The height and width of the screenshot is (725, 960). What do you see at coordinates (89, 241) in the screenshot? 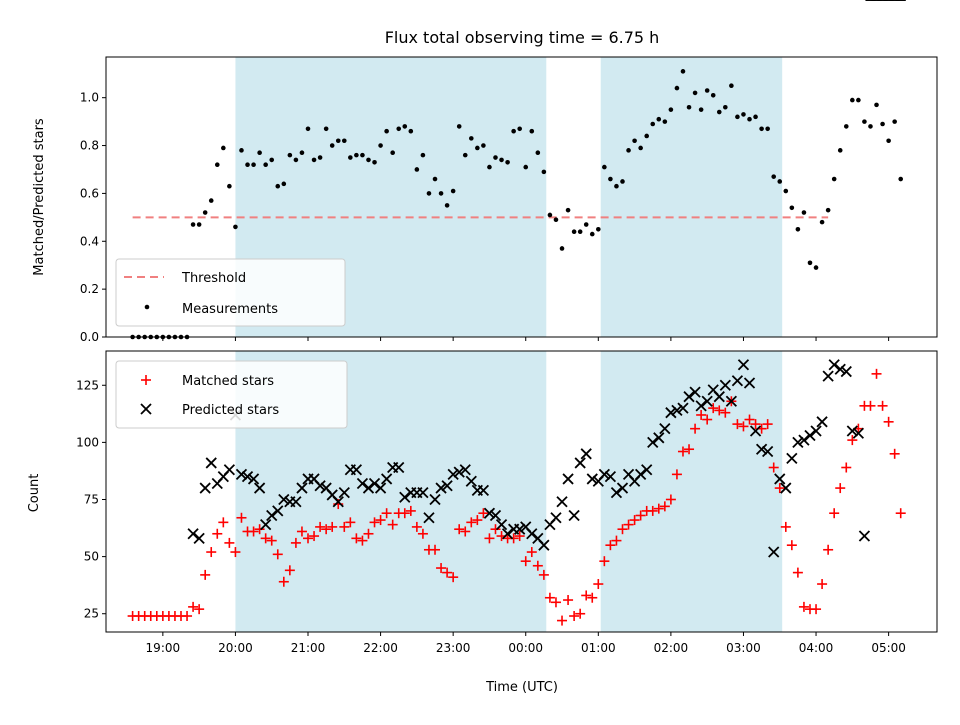
I see `y-tick-label: 0.4` at bounding box center [89, 241].